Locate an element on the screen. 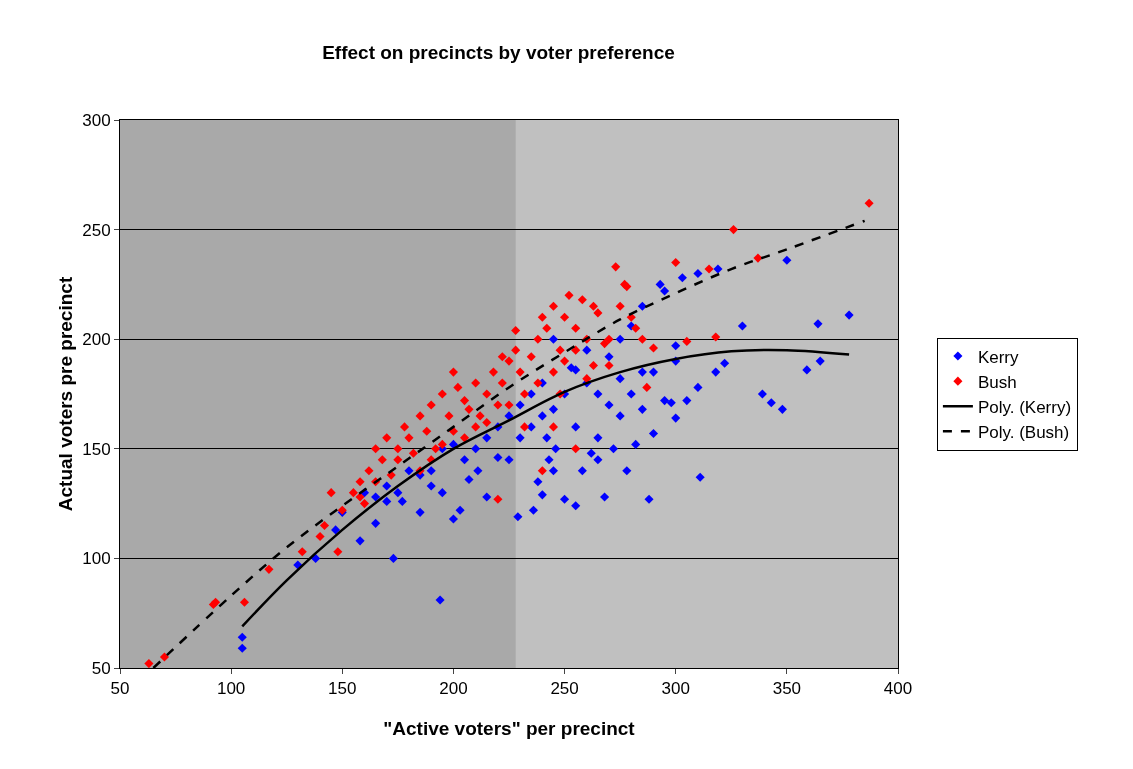  y-axis-title: Actual voters pre precinct is located at coordinates (65, 394).